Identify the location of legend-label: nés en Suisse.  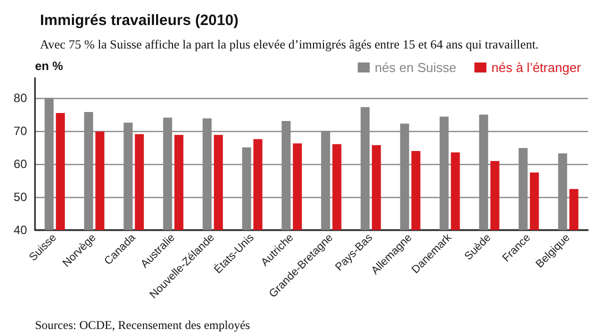
(415, 67).